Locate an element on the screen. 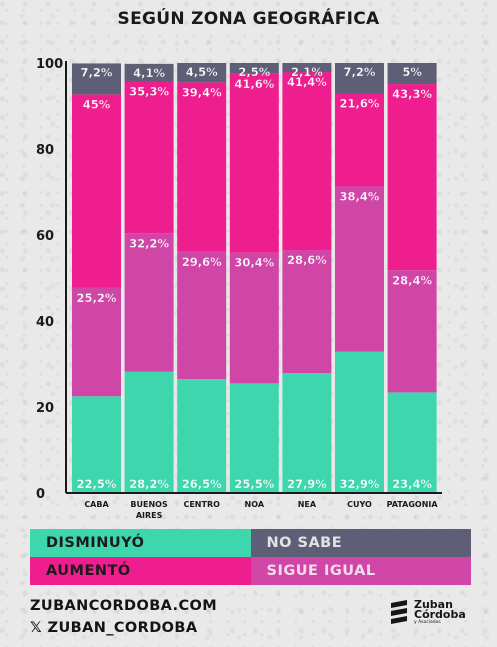 The image size is (497, 647). data-label: 4,5% is located at coordinates (202, 72).